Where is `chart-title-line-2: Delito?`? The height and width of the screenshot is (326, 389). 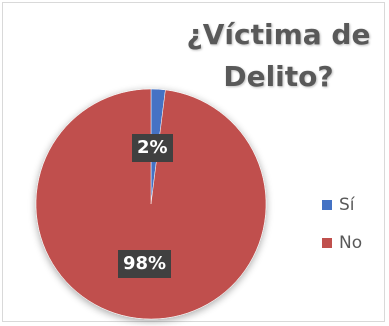 chart-title-line-2: Delito? is located at coordinates (278, 76).